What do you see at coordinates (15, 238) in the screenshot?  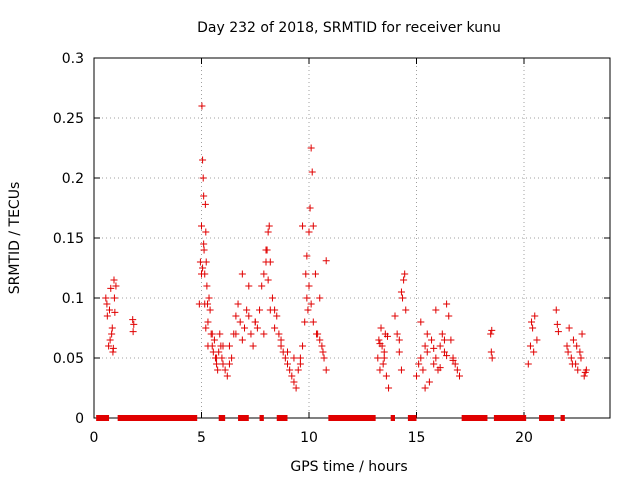 I see `y-axis-label: SRMTID / TECUs` at bounding box center [15, 238].